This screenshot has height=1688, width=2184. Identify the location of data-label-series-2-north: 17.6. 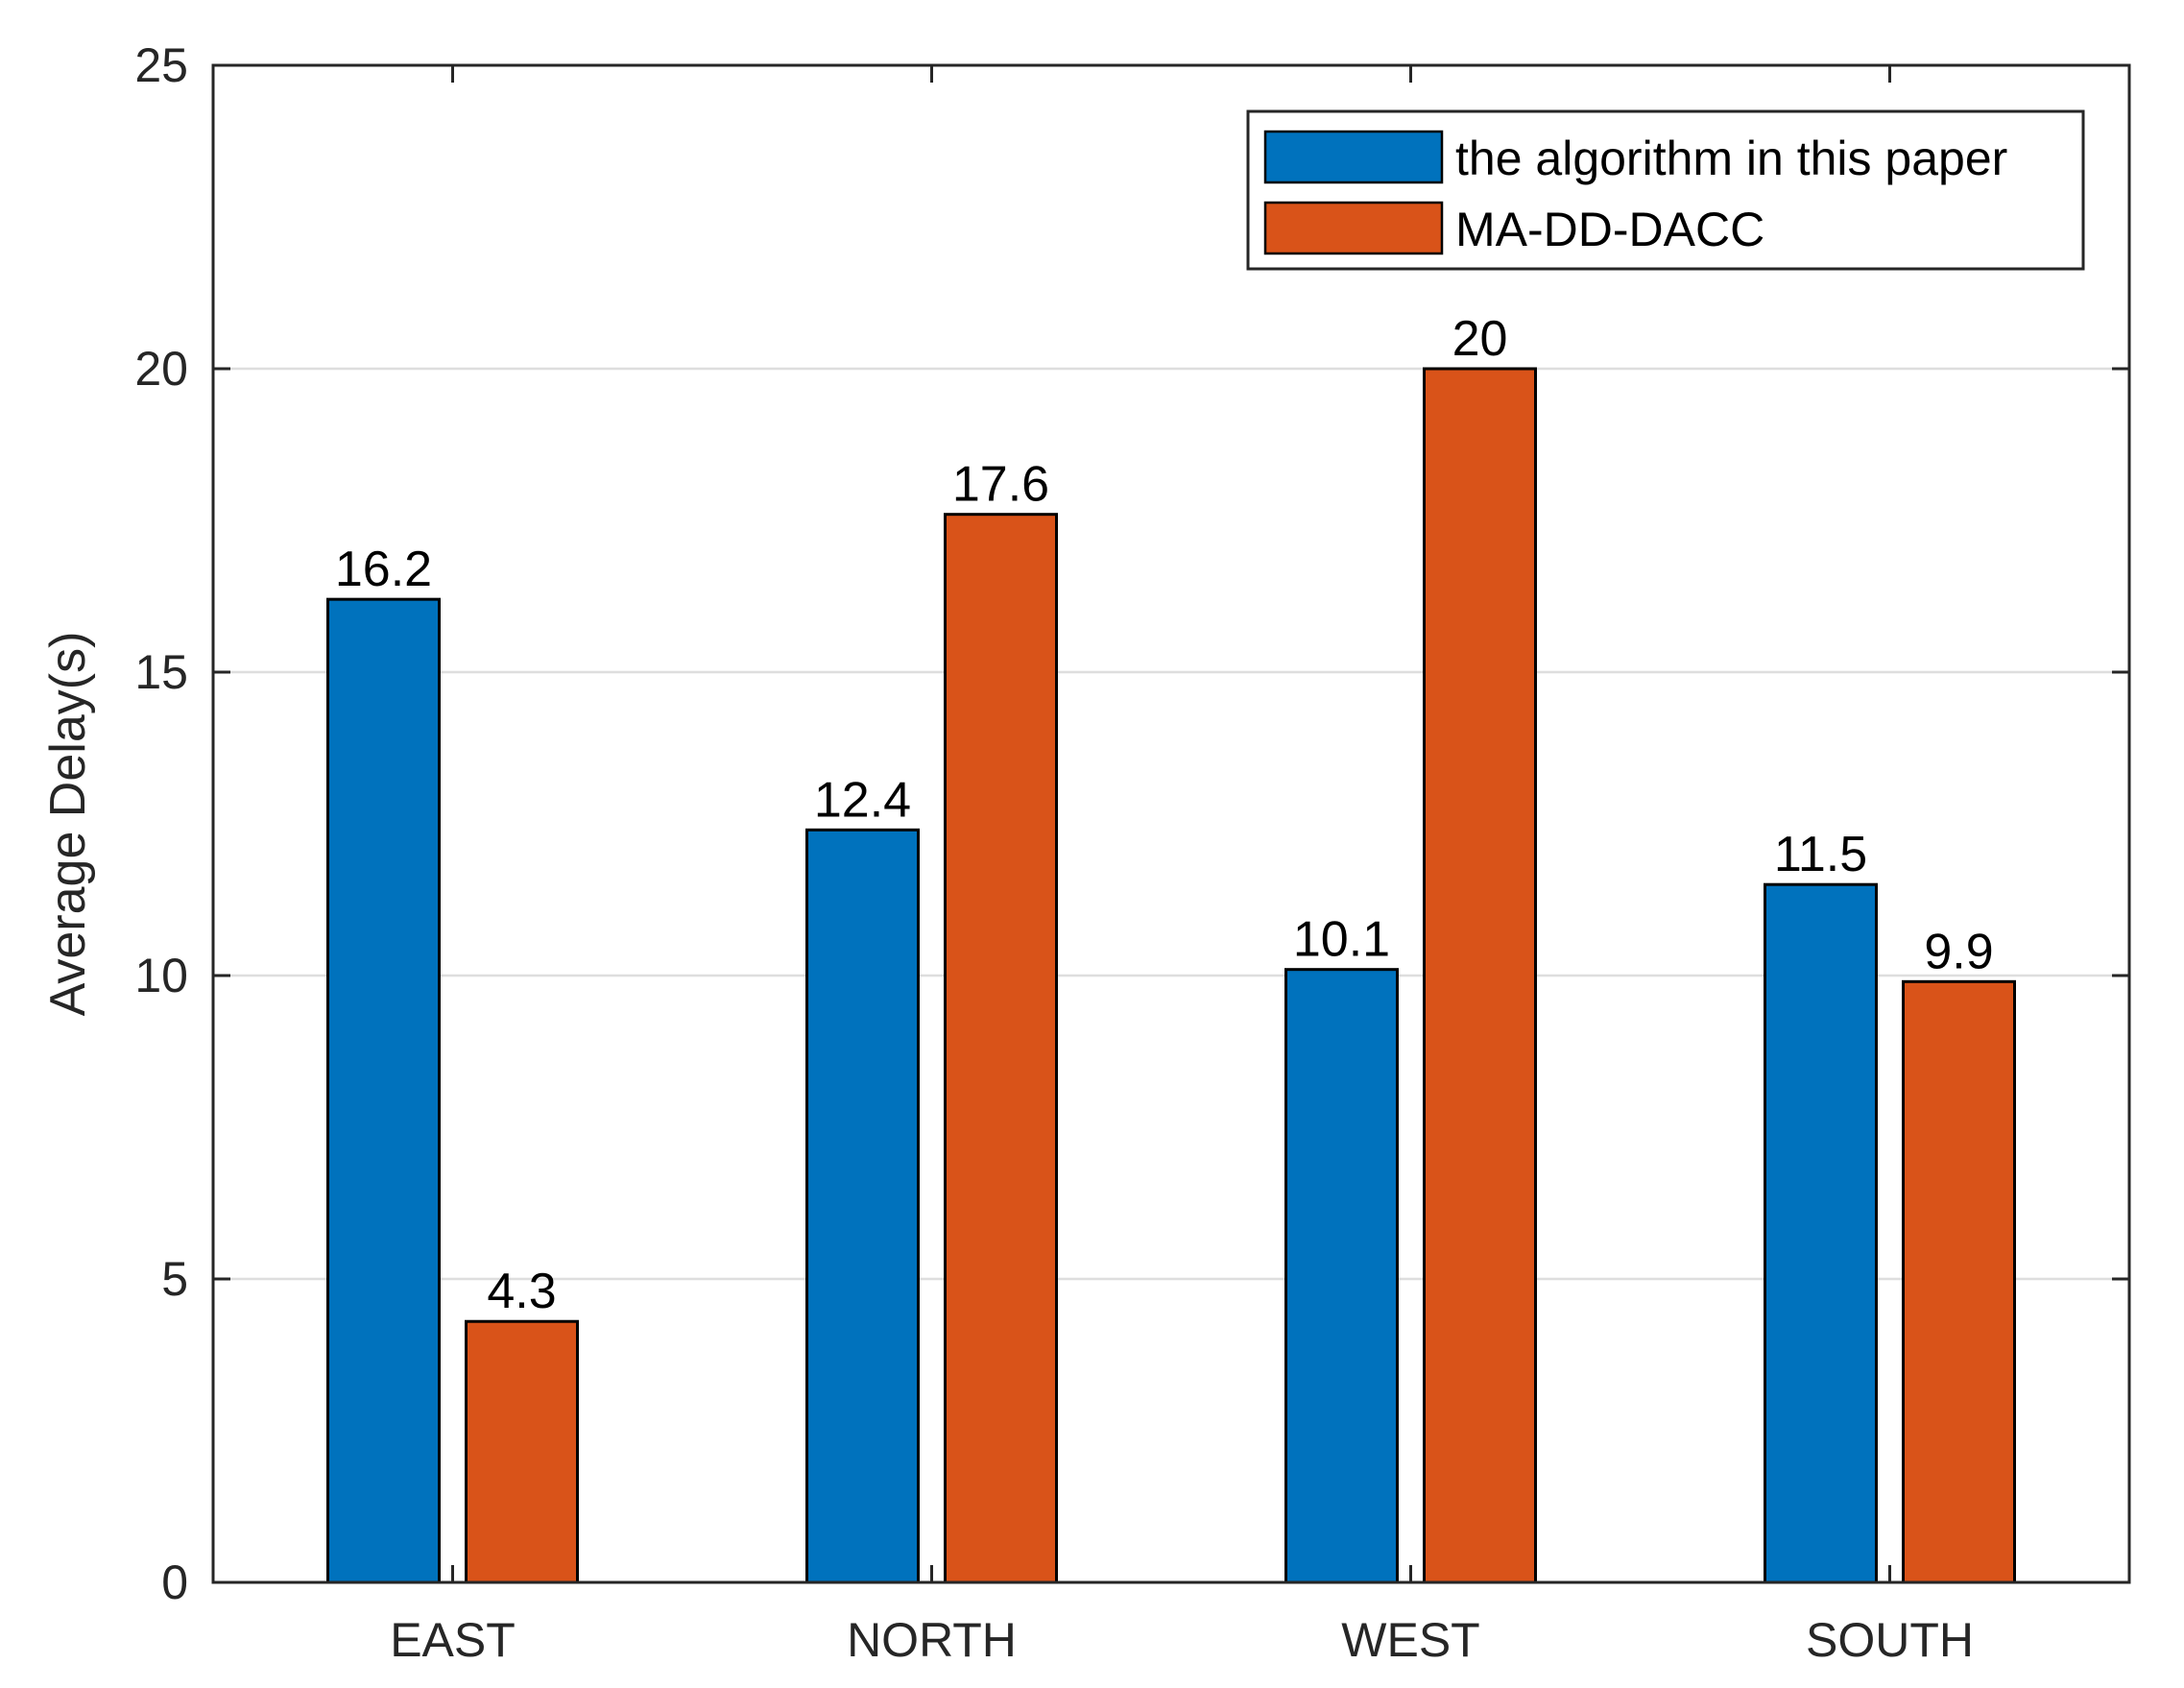
(1000, 485).